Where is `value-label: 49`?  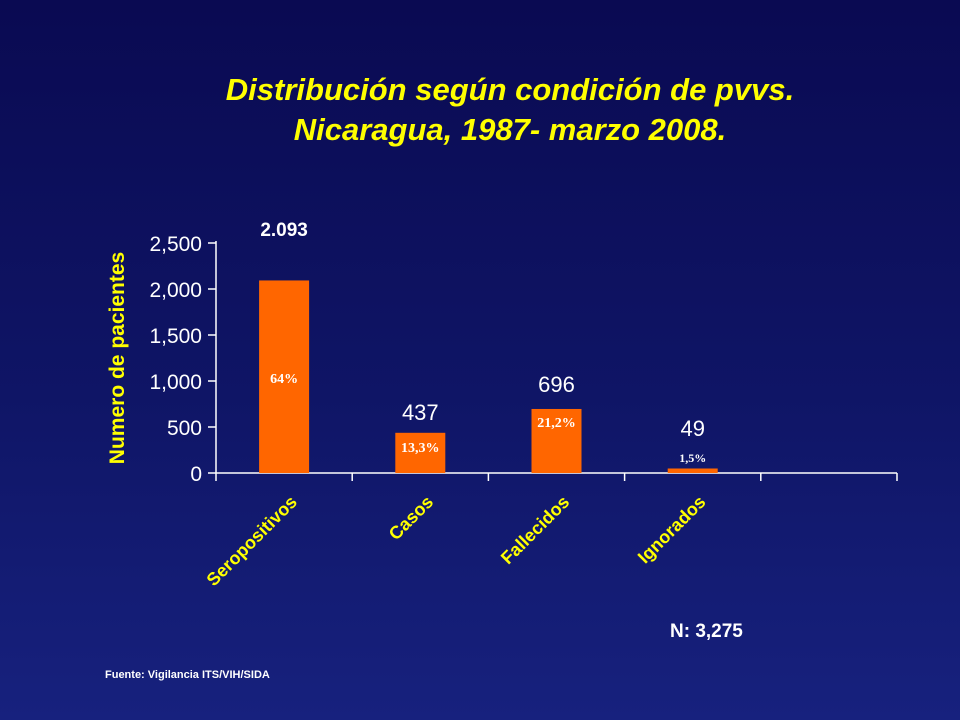
value-label: 49 is located at coordinates (692, 428).